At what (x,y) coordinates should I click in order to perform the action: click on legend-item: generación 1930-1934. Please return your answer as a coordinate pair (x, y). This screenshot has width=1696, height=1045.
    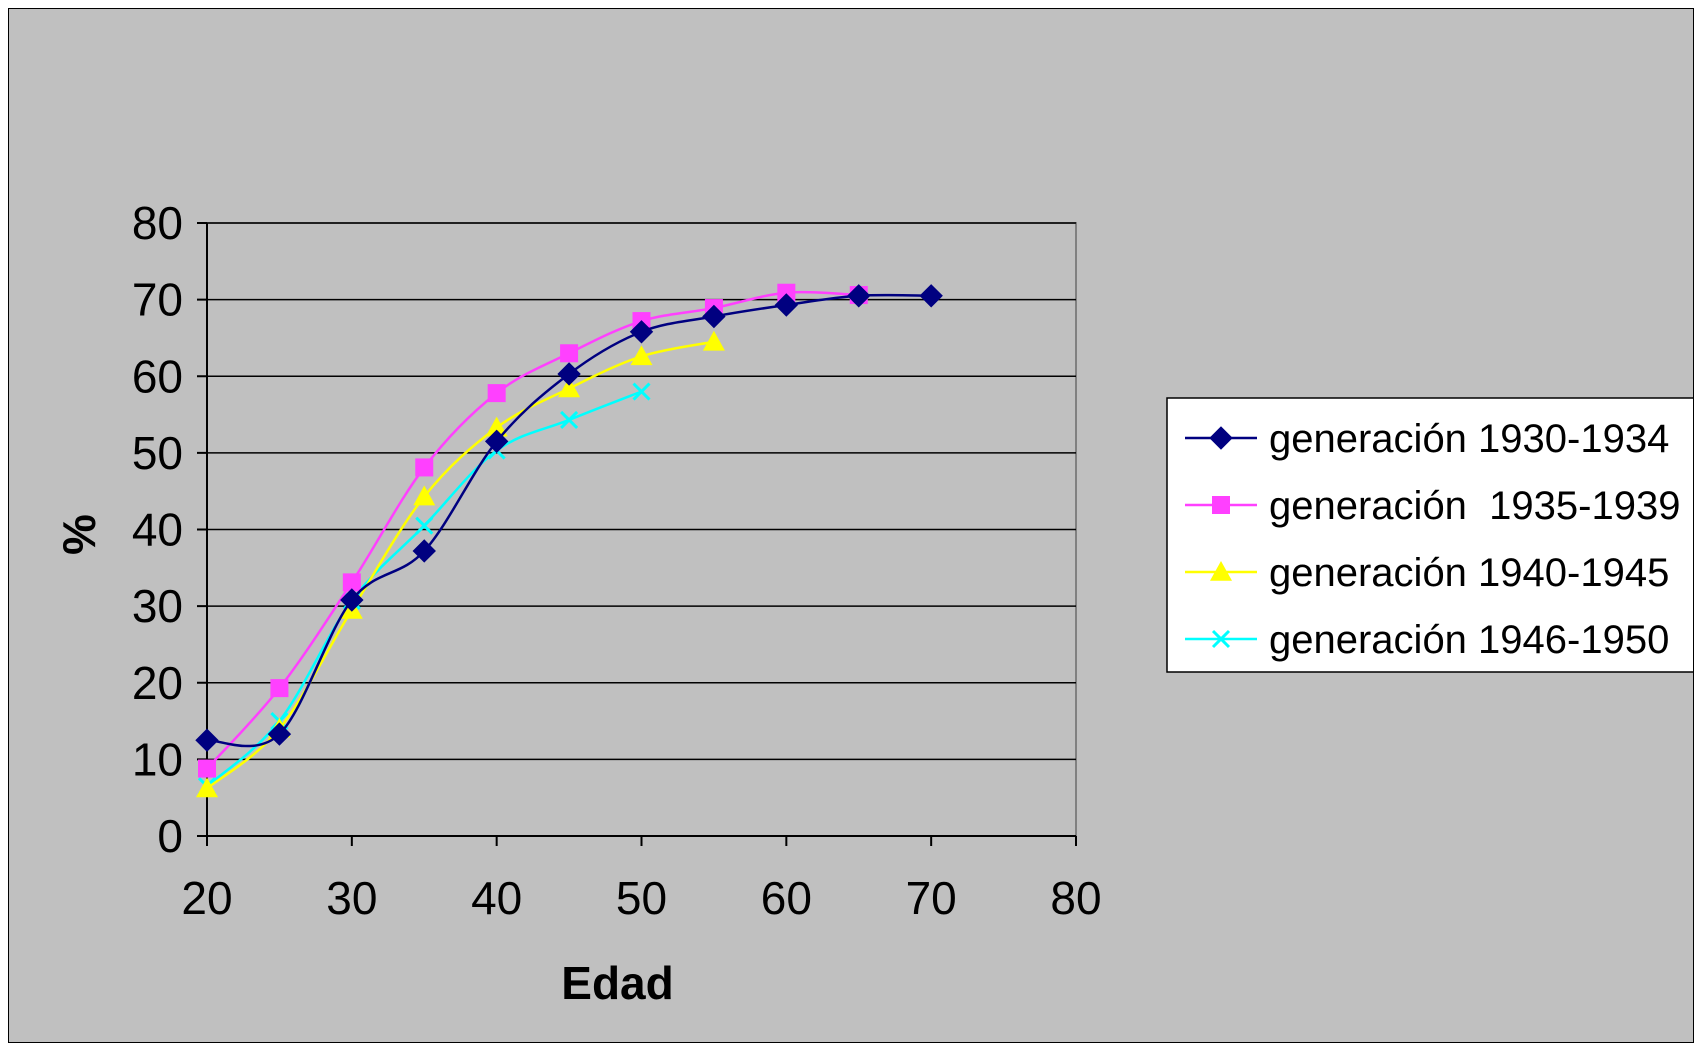
    Looking at the image, I should click on (1427, 439).